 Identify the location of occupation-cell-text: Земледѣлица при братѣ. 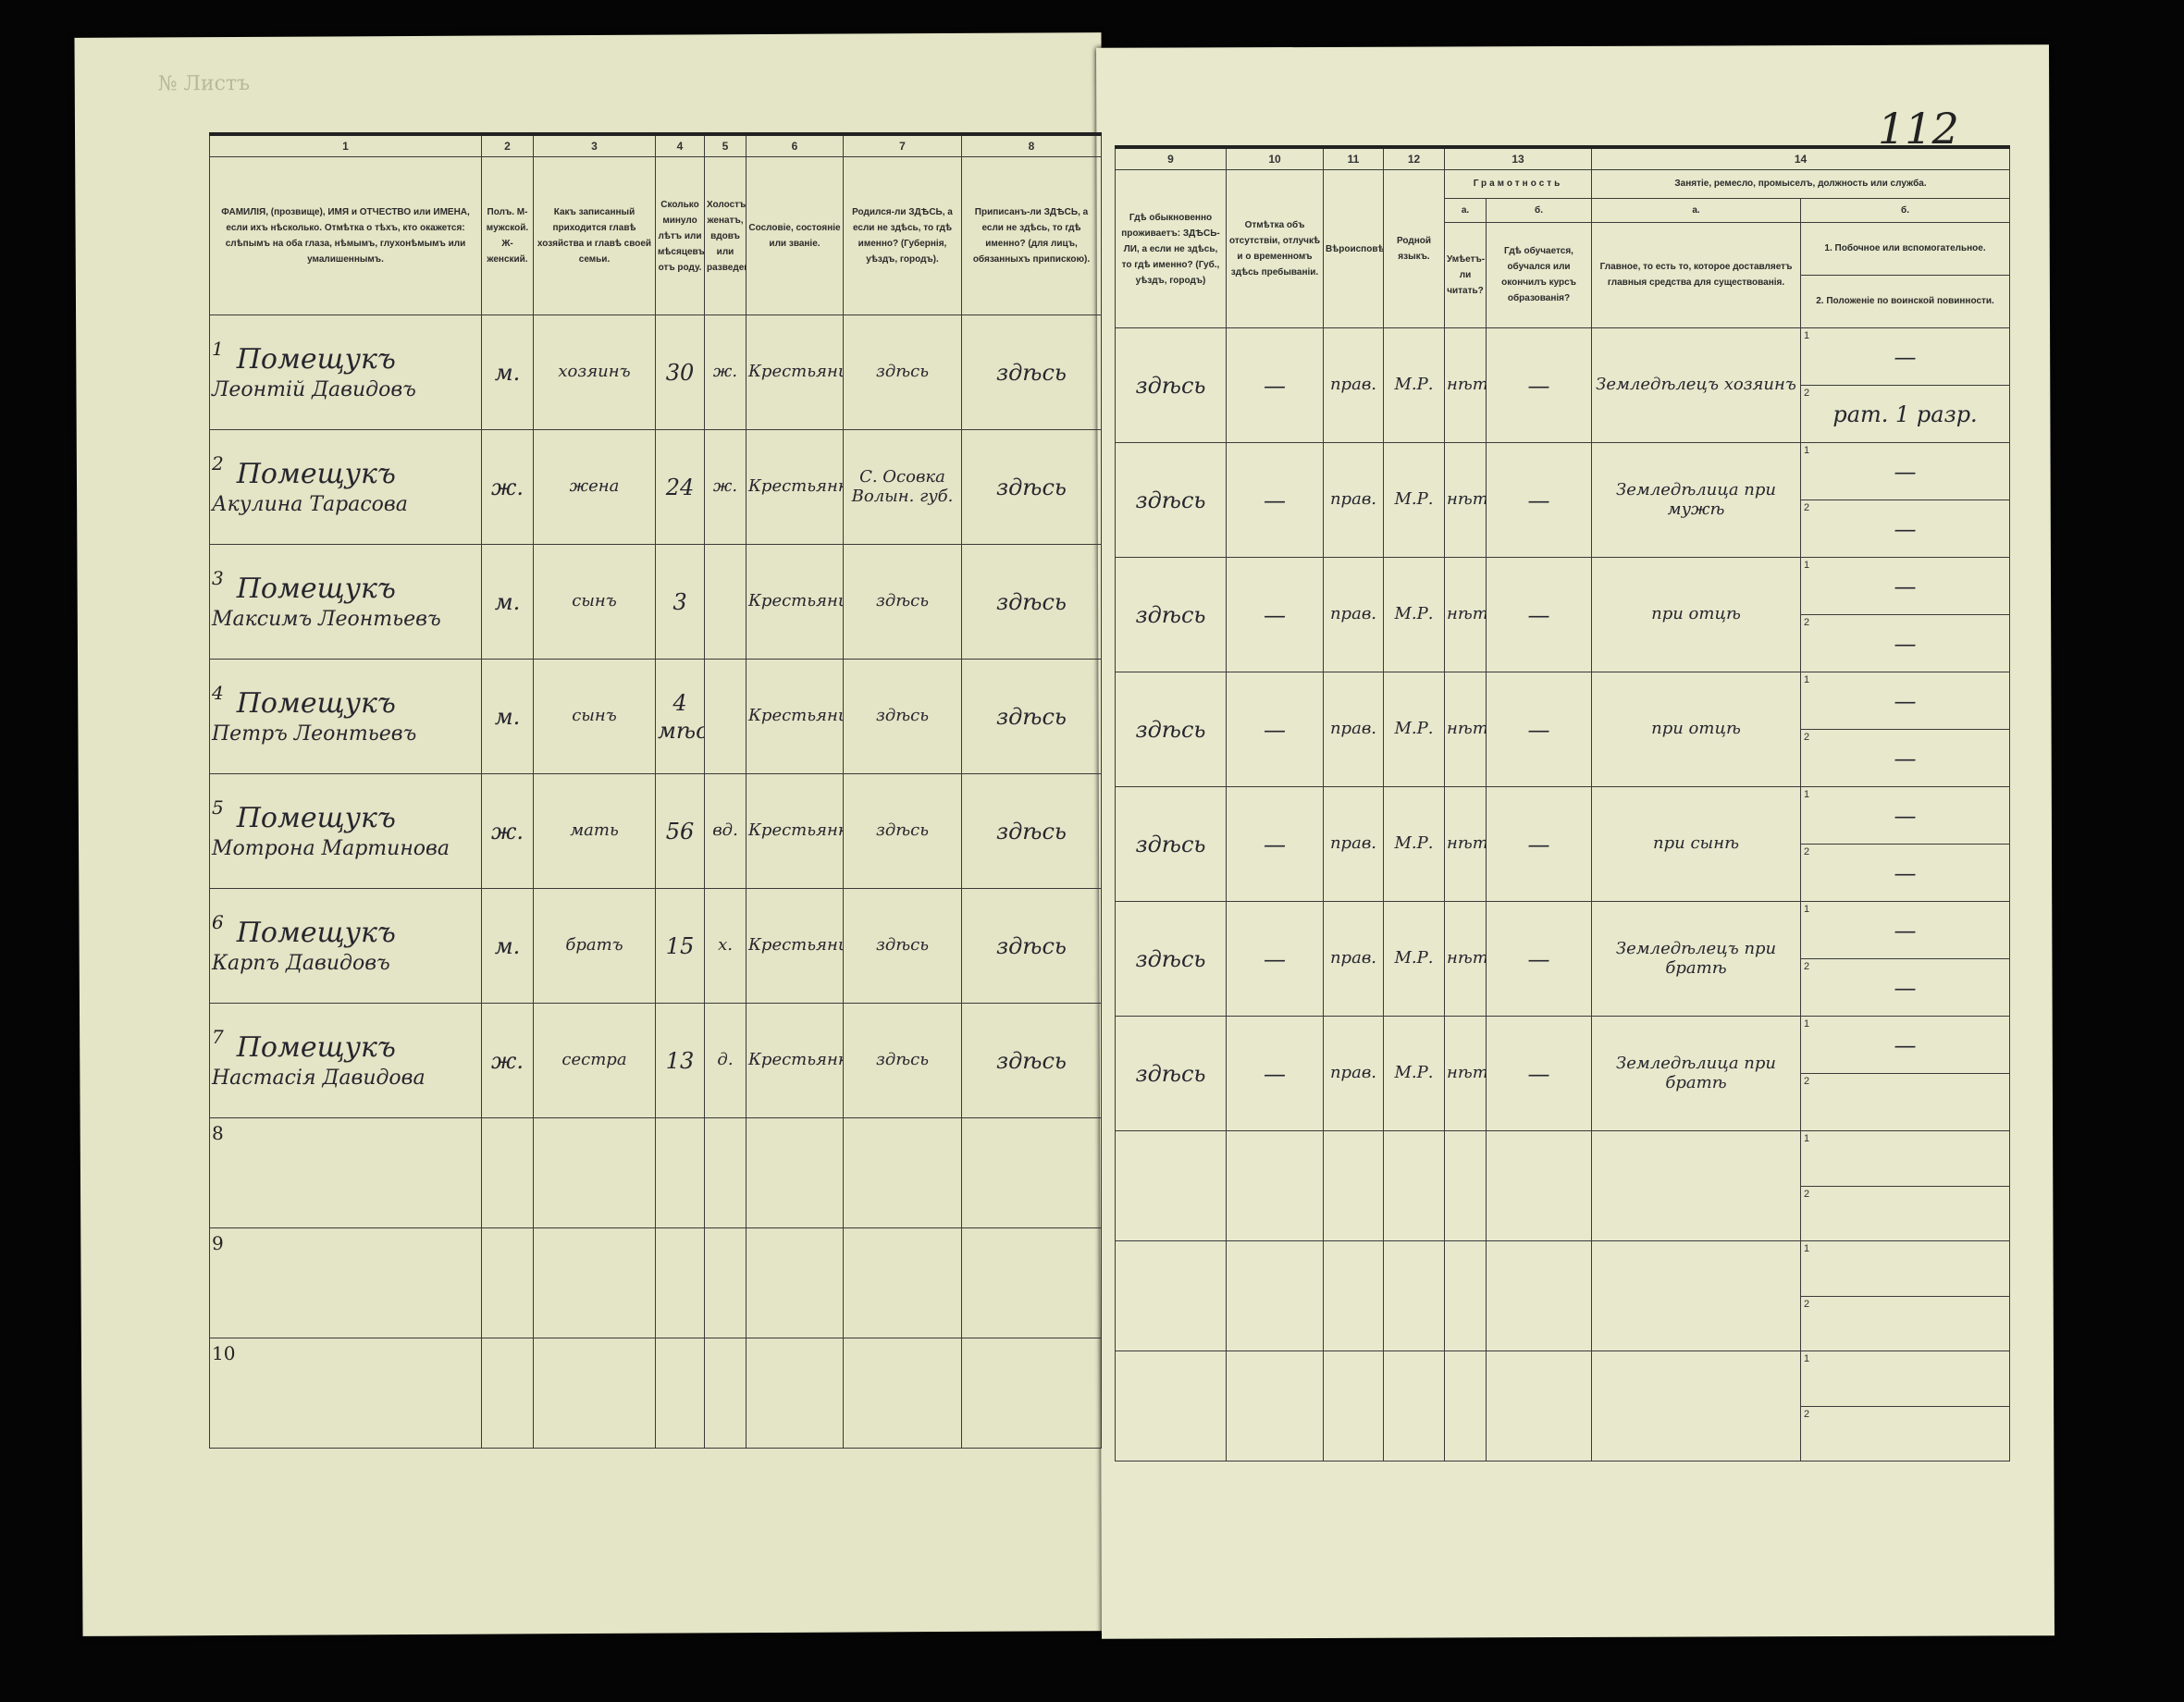
(1696, 1073).